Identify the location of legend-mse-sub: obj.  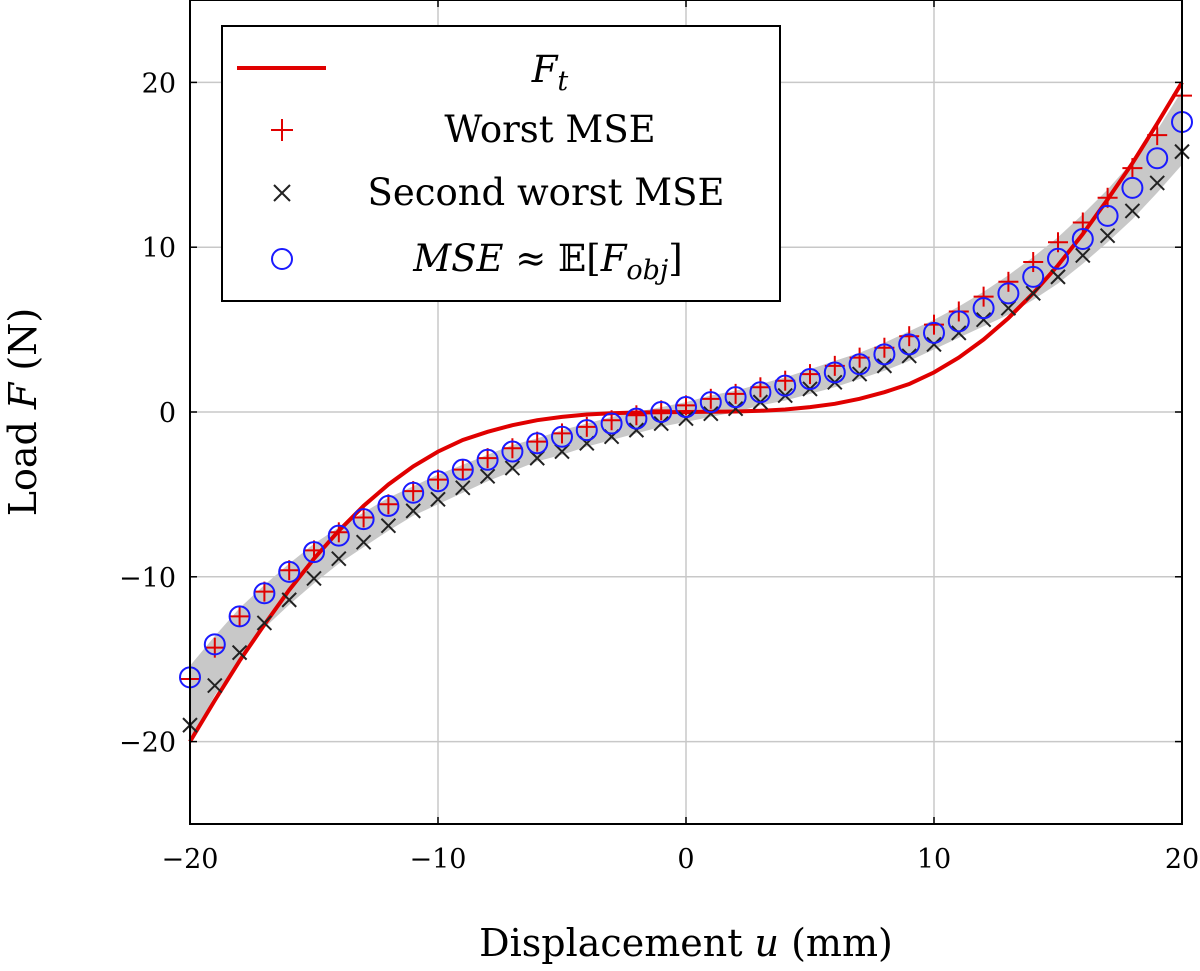
(647, 270).